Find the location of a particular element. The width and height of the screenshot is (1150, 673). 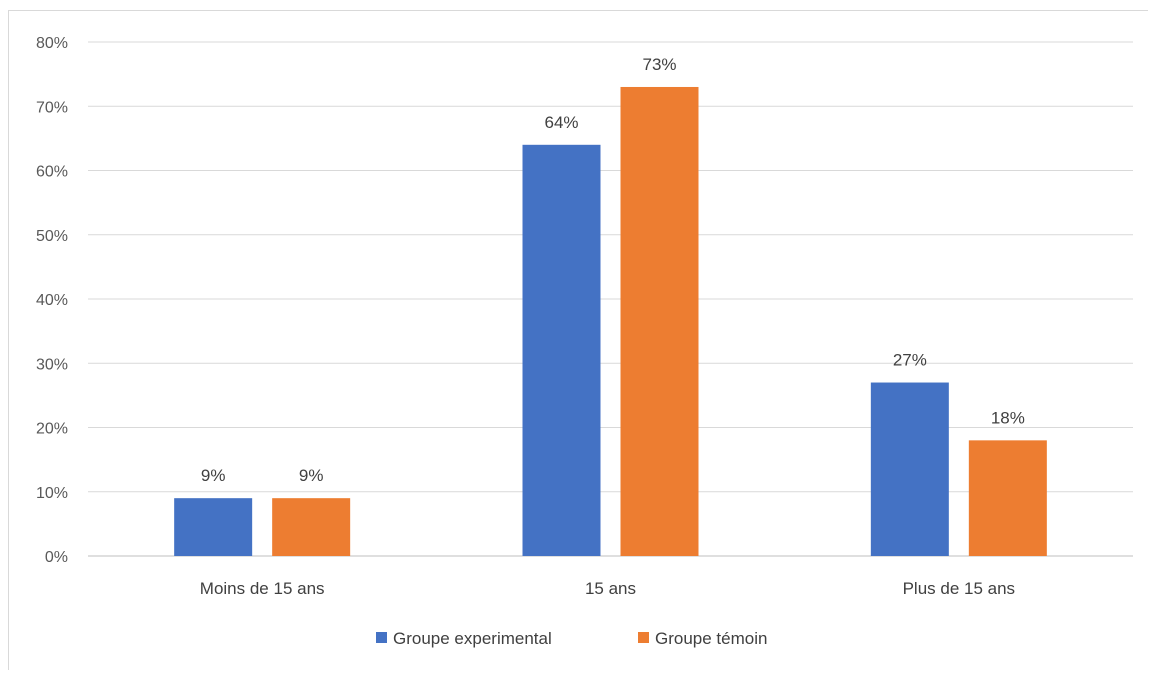

y-tick-label: 30% is located at coordinates (52, 364).